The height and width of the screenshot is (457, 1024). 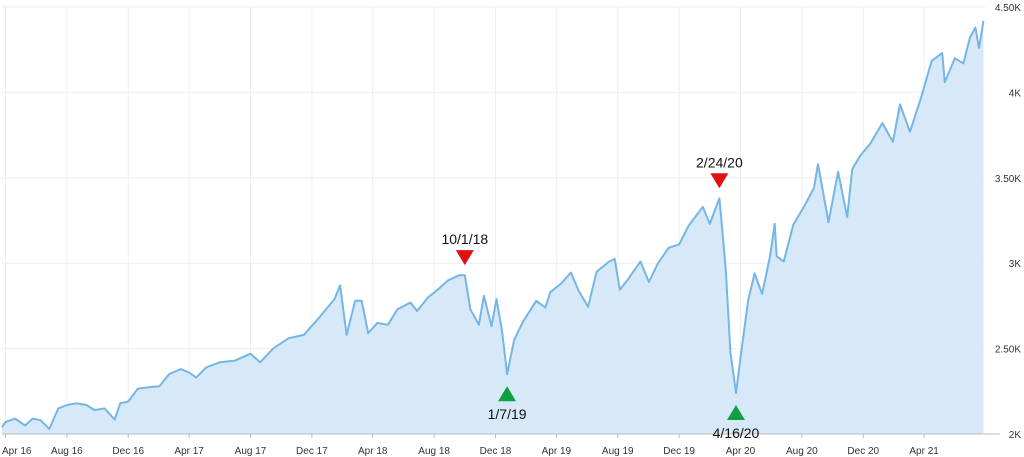 What do you see at coordinates (863, 451) in the screenshot?
I see `x-tick-label: Dec 20` at bounding box center [863, 451].